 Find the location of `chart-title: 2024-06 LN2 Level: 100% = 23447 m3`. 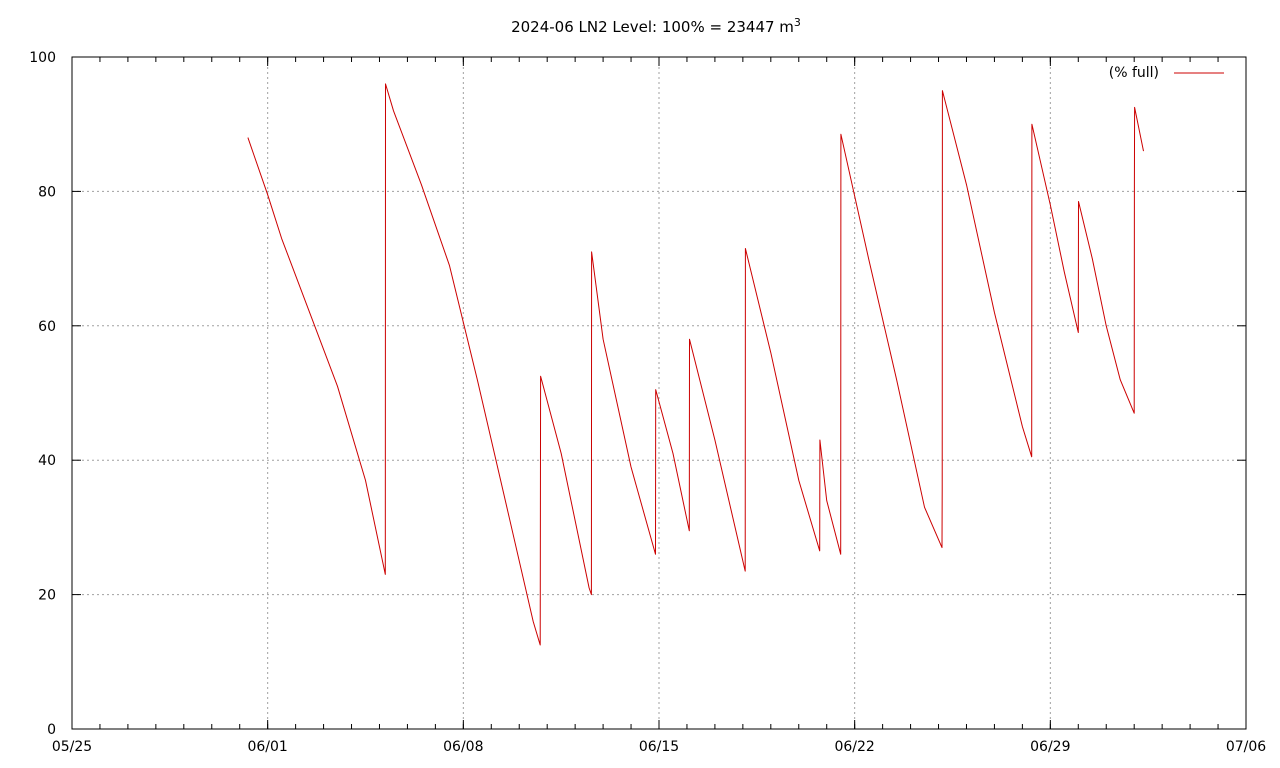

chart-title: 2024-06 LN2 Level: 100% = 23447 m3 is located at coordinates (656, 26).